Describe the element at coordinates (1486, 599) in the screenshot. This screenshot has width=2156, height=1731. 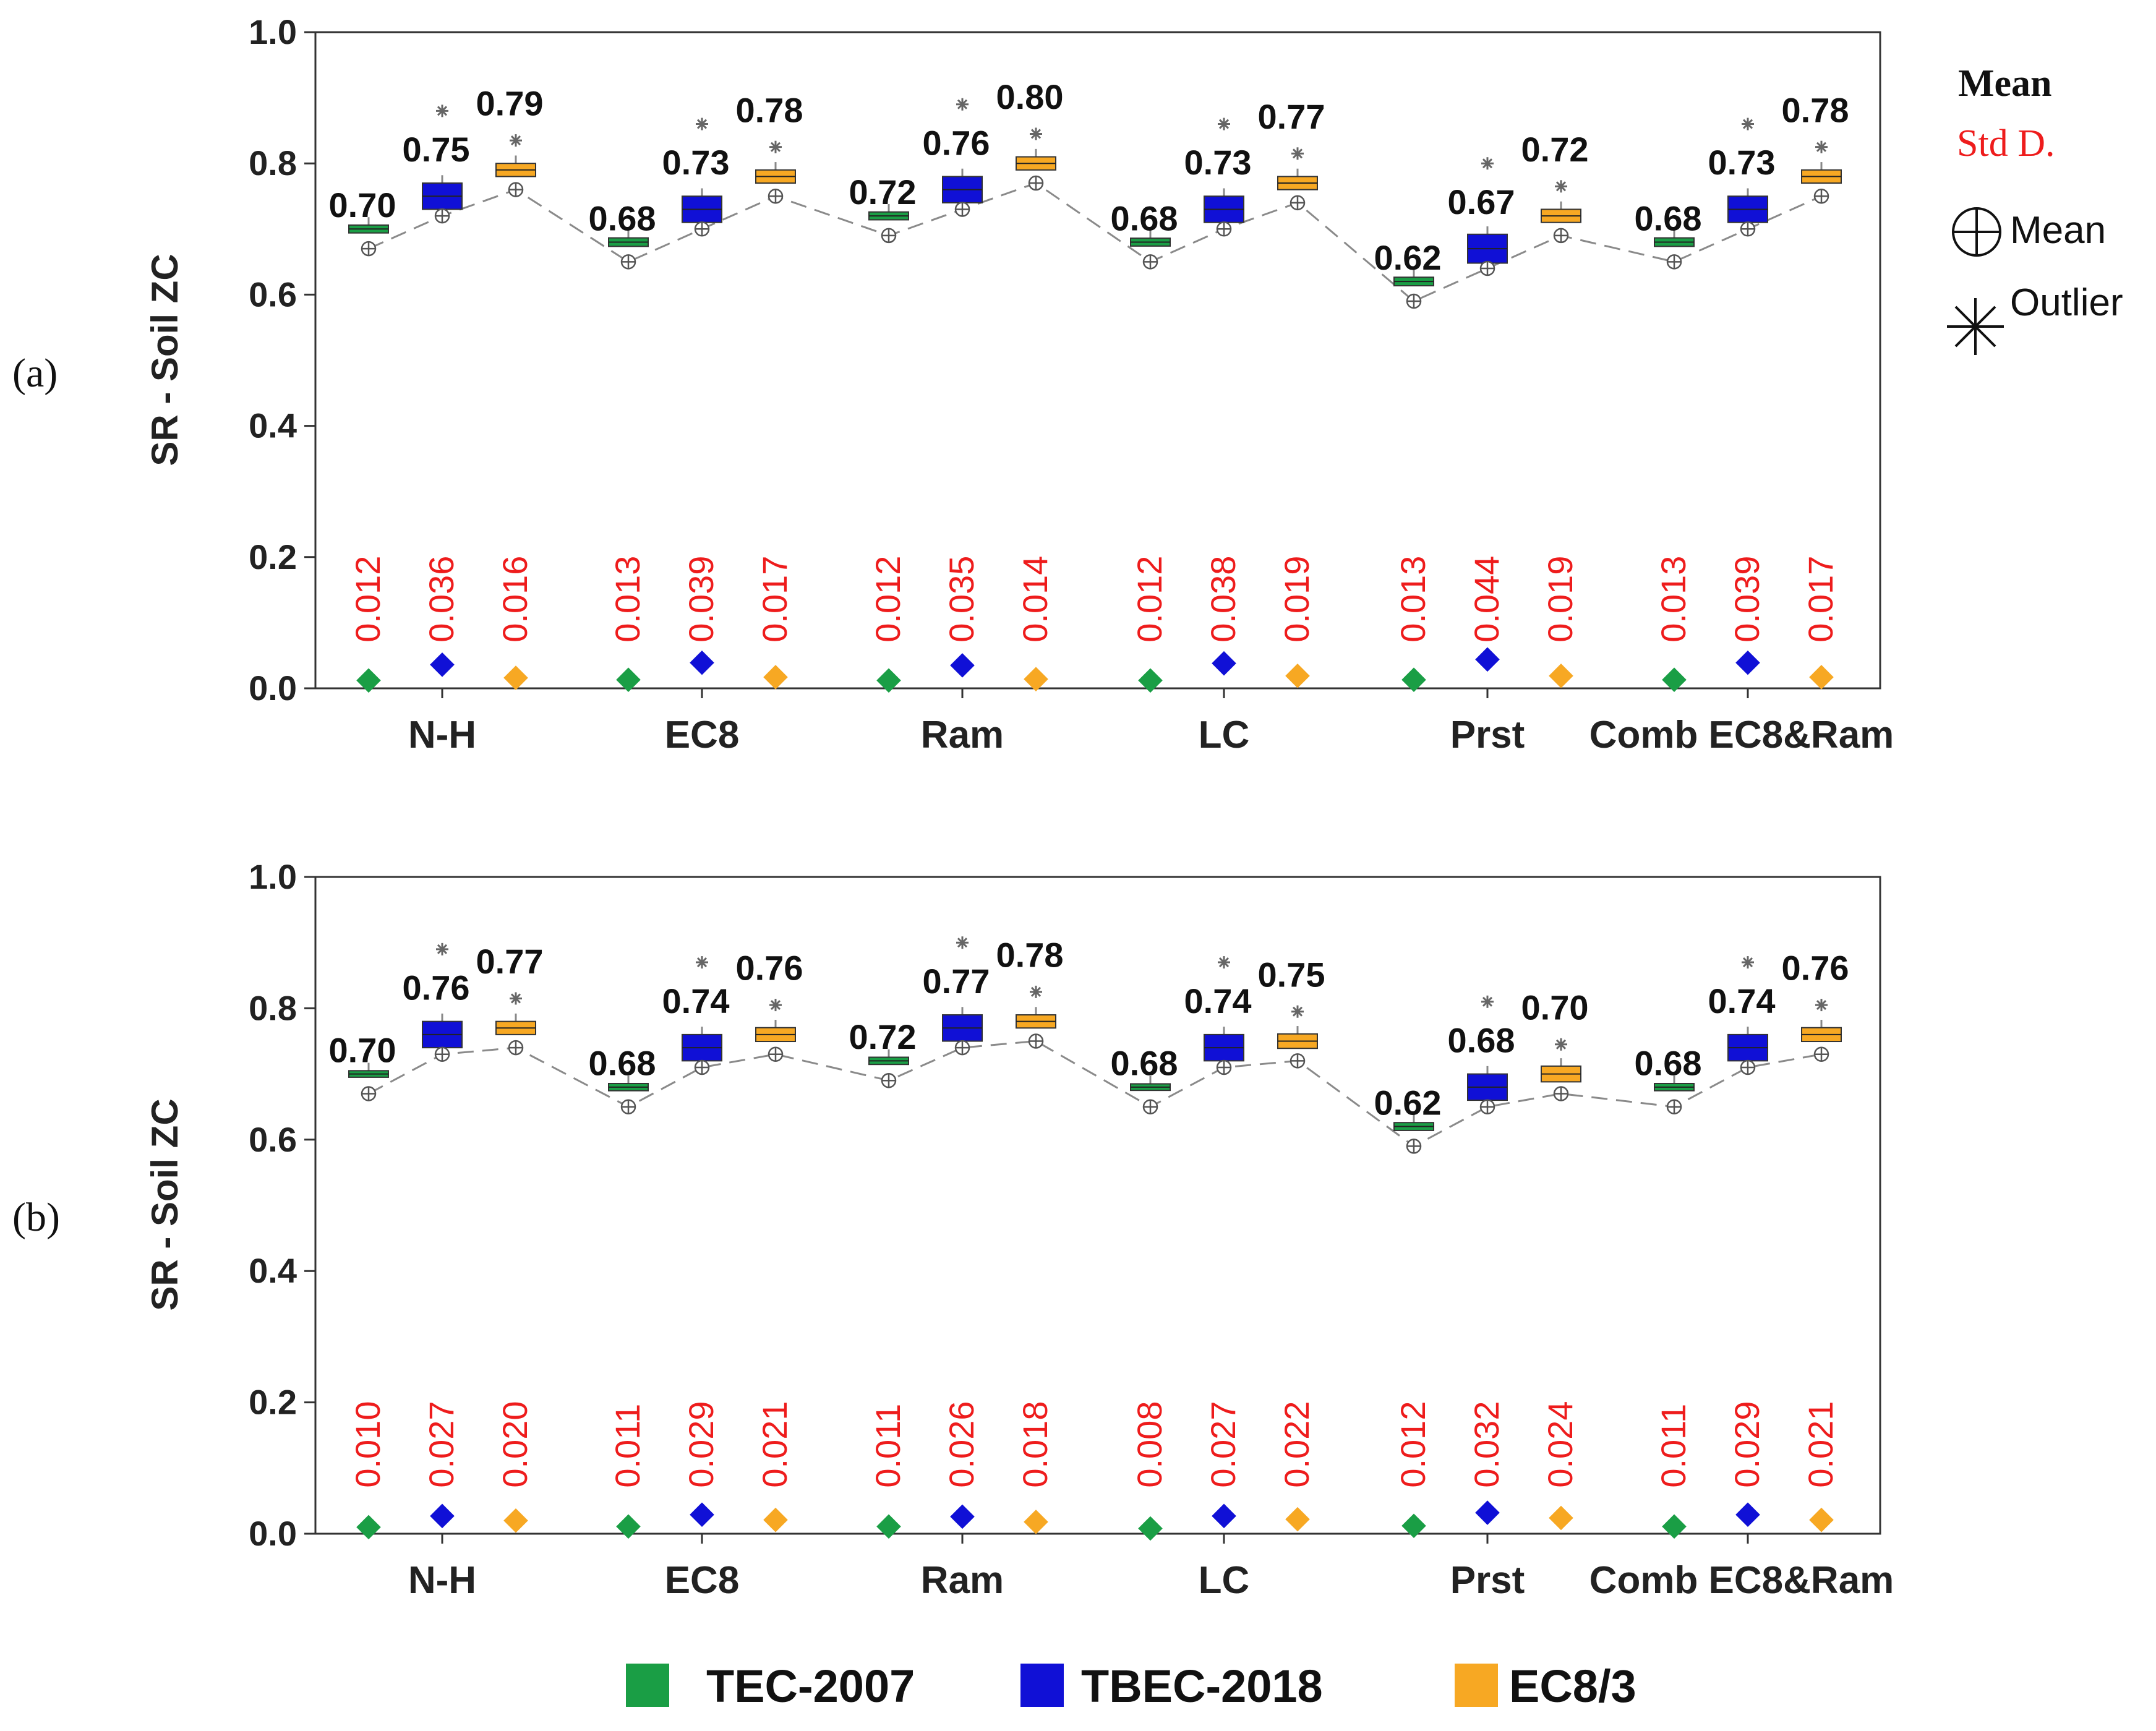
I see `std-label-tbec-2018-prst: 0.044` at that location.